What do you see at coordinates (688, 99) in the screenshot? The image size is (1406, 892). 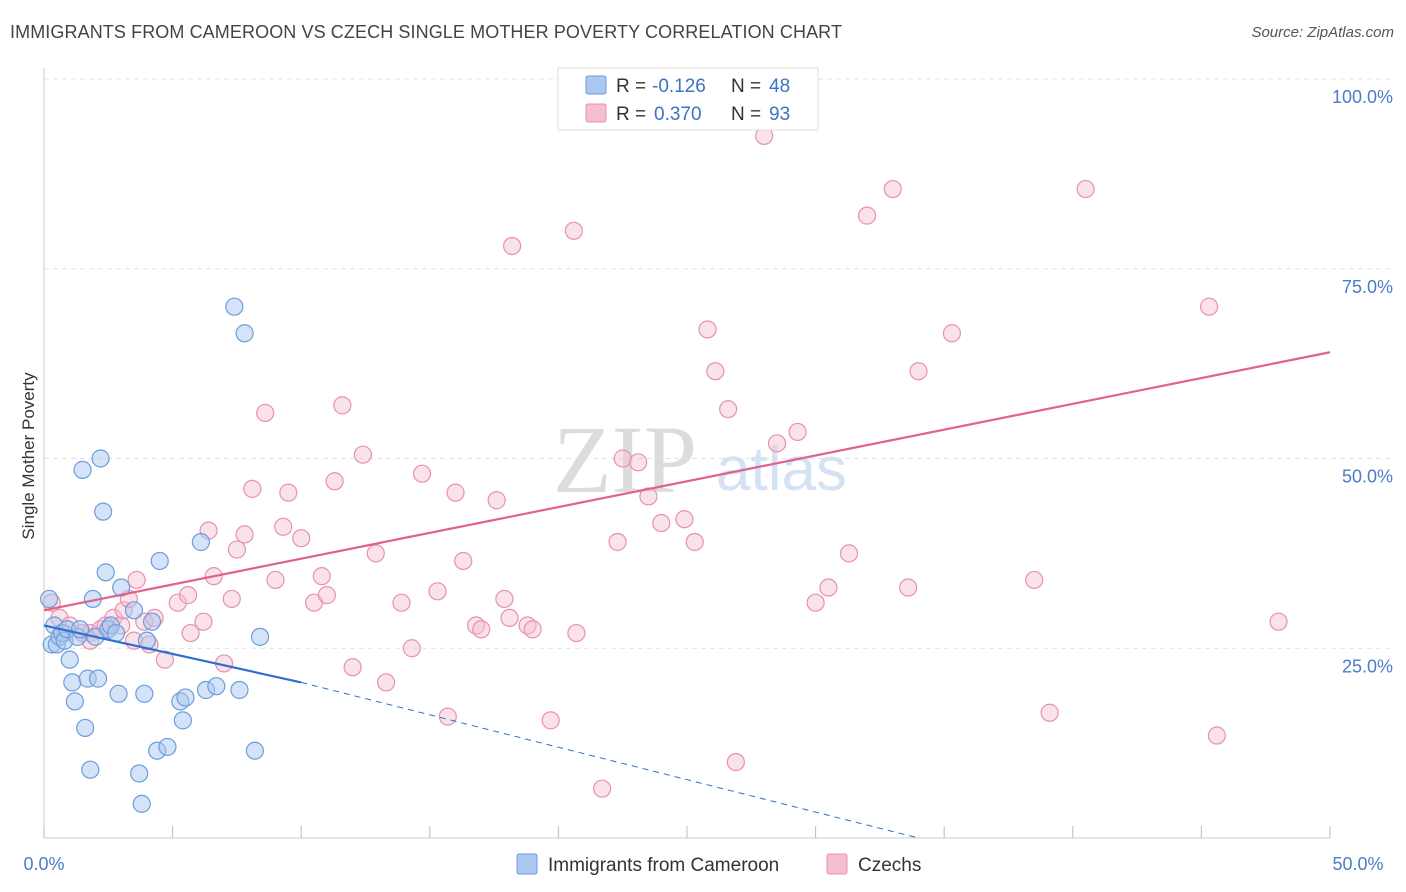 I see `stats-legend: R = -0.126 N = 48 R = 0.370 N = 93` at bounding box center [688, 99].